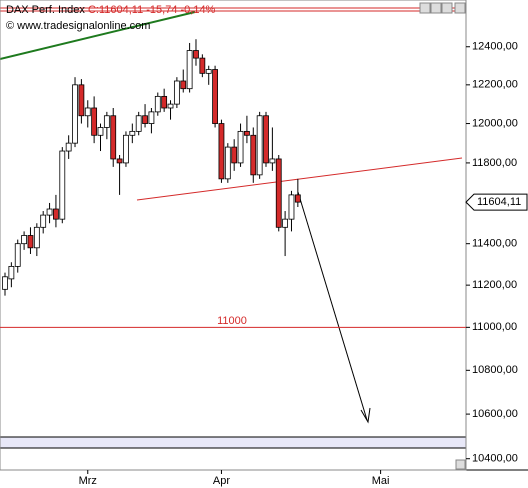 The height and width of the screenshot is (488, 528). I want to click on title: DAX Perf. Index C:11604,11 -15,74 -0,14%, so click(111, 10).